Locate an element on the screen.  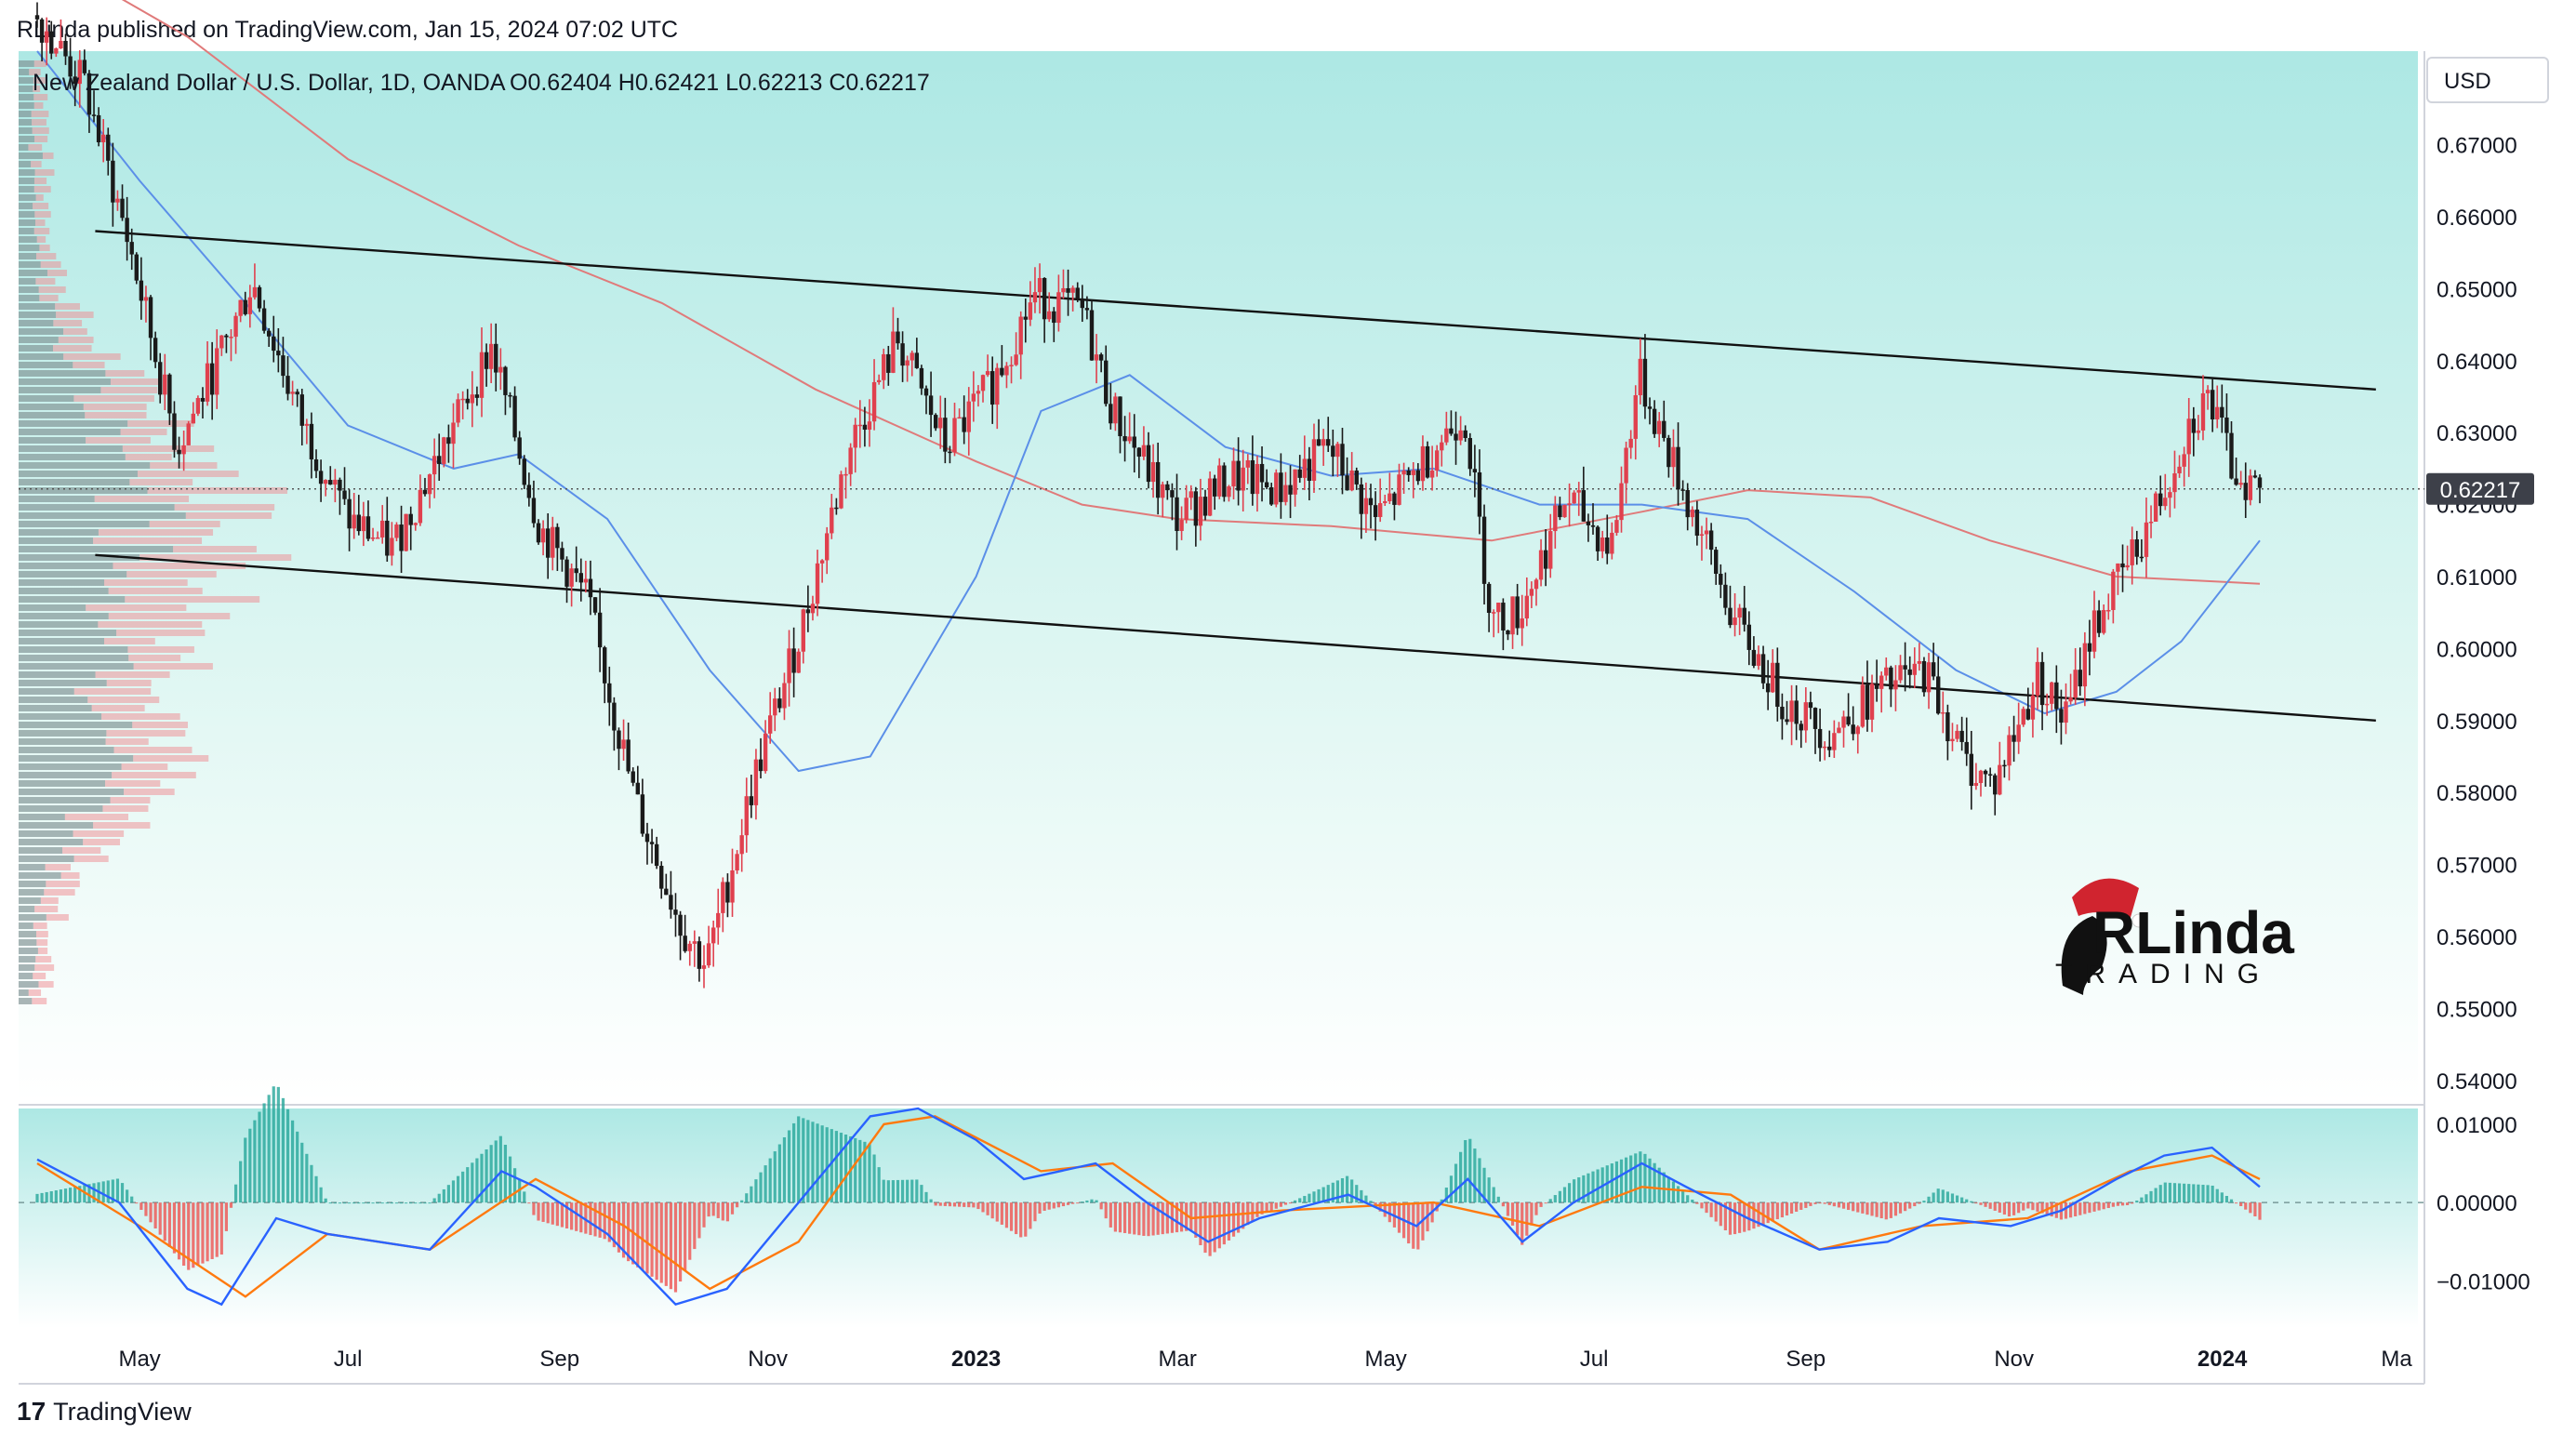
currency-button is located at coordinates (2487, 80).